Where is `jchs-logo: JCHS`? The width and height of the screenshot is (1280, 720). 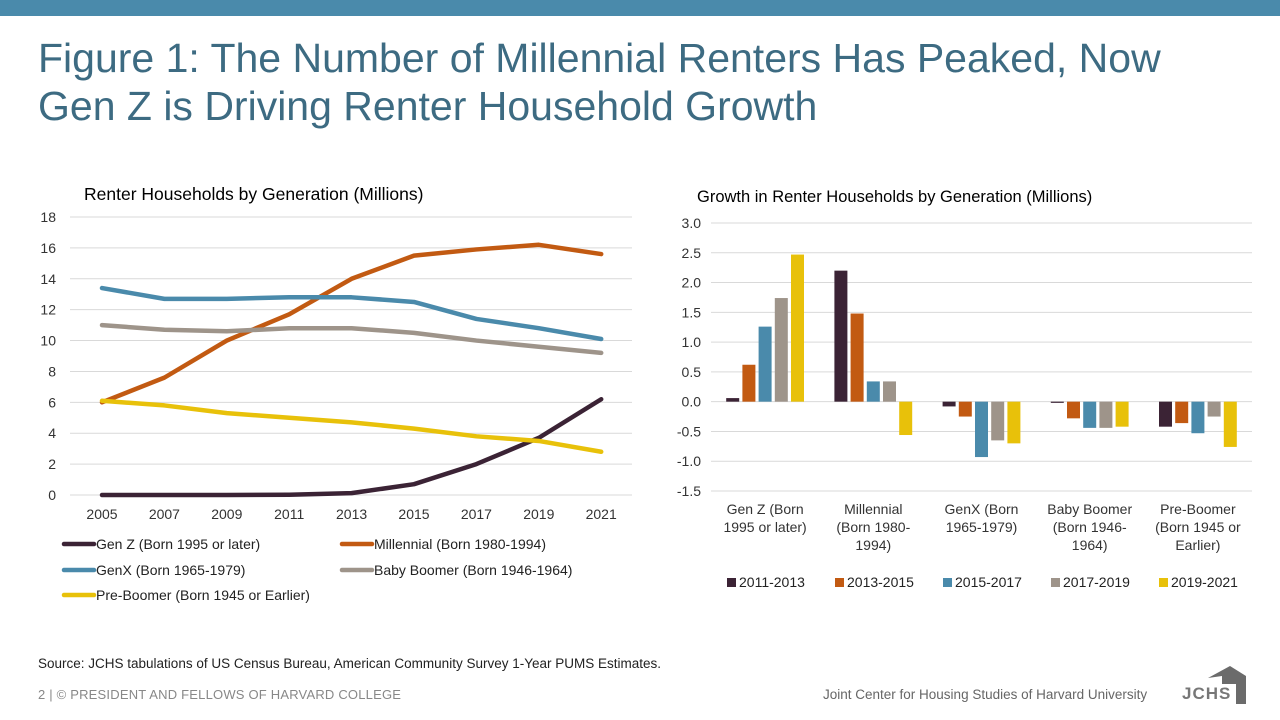 jchs-logo: JCHS is located at coordinates (1215, 684).